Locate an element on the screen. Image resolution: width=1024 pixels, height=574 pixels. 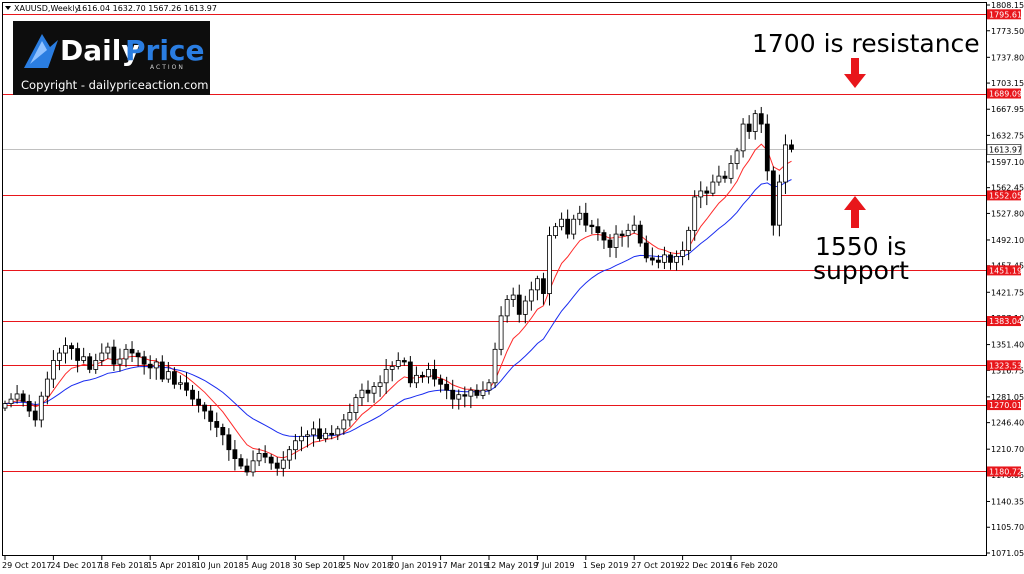
time-tick-label: 25 Nov 2018 is located at coordinates (366, 565).